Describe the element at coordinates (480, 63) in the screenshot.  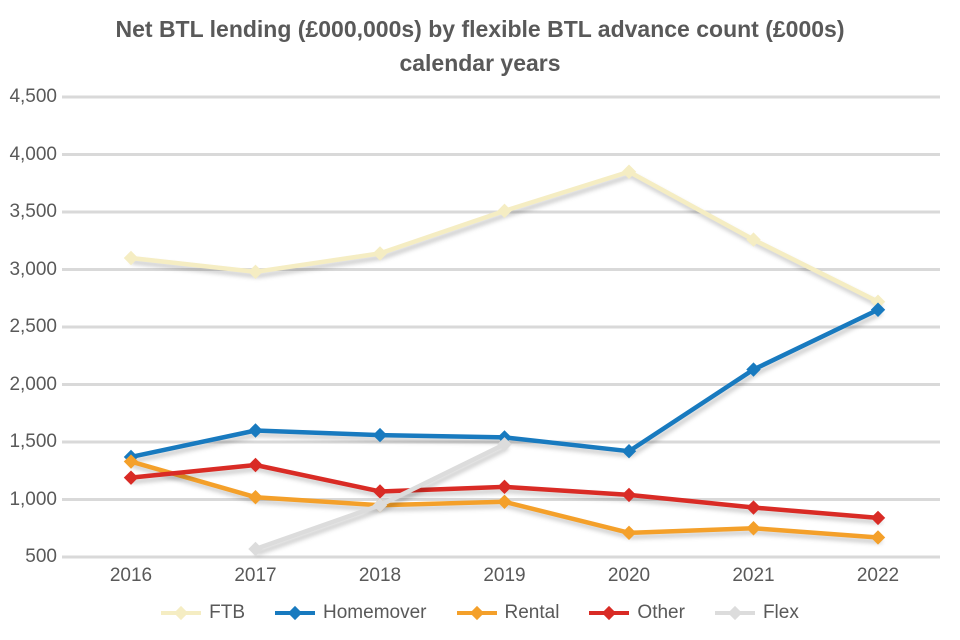
I see `chart-subtitle: calendar years` at that location.